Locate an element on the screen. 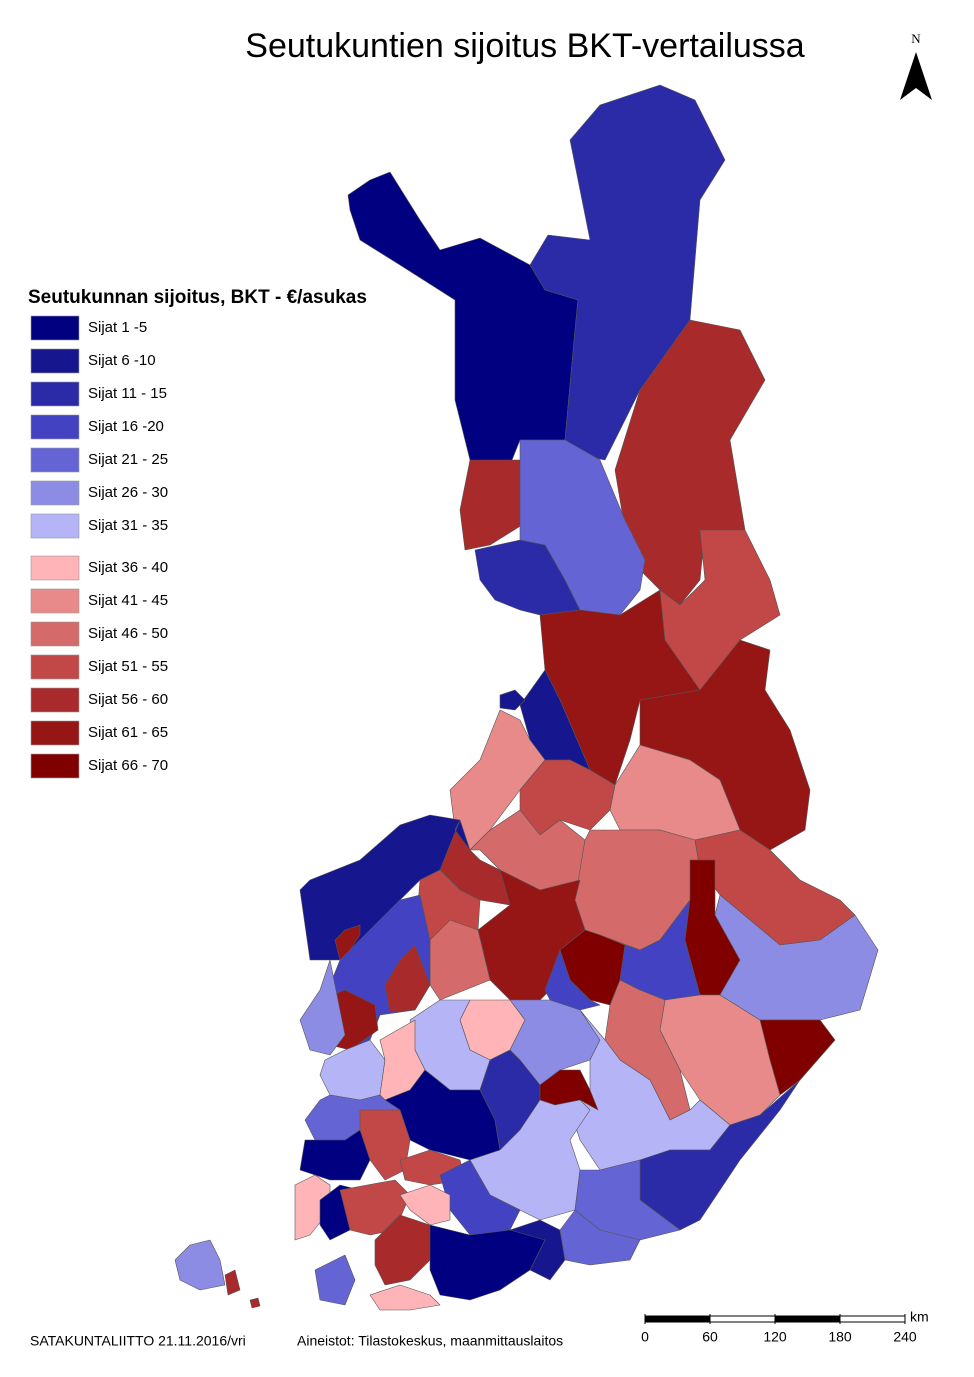  legend-label: Sijat 6 -10 is located at coordinates (122, 360).